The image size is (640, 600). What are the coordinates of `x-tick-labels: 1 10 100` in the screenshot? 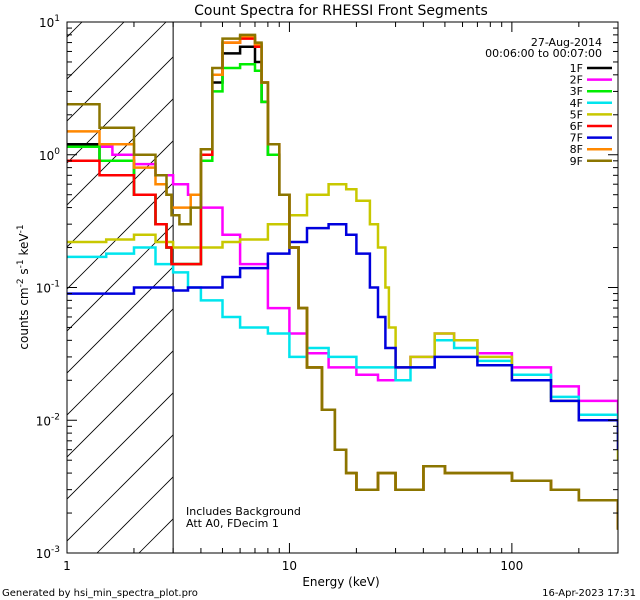 It's located at (293, 566).